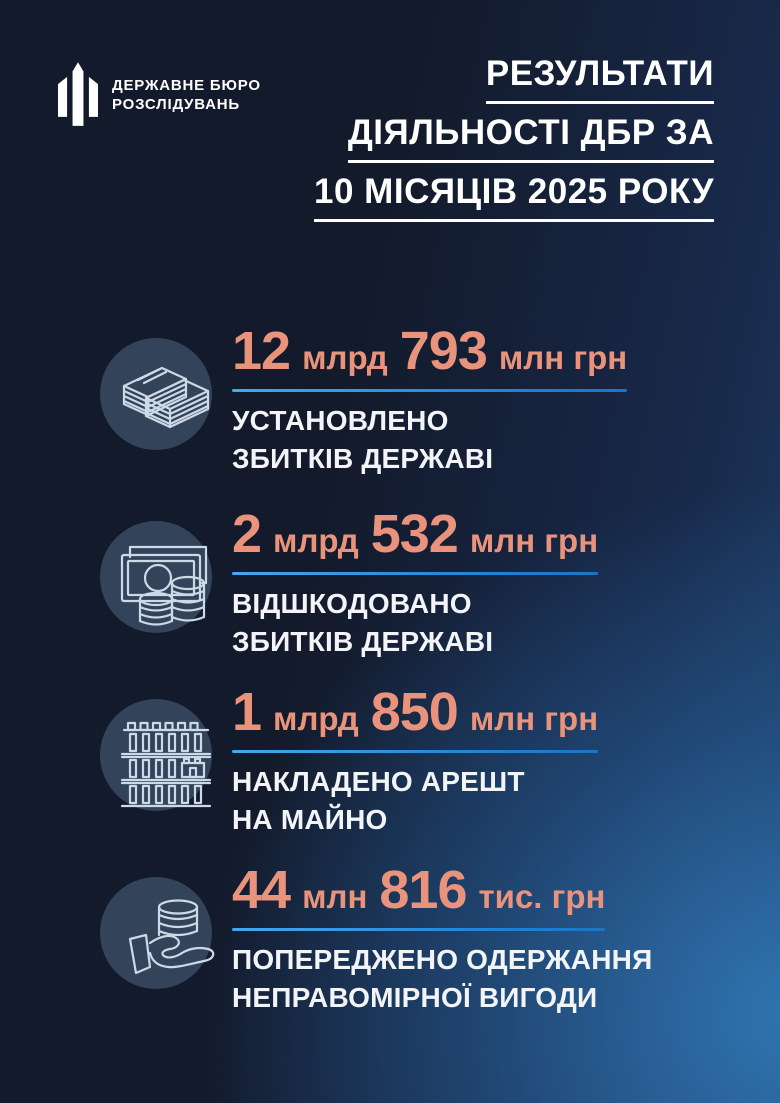 The image size is (780, 1103). What do you see at coordinates (186, 95) in the screenshot?
I see `logo-text: ДЕРЖАВНЕ БЮРО РОЗСЛІДУВАНЬ` at bounding box center [186, 95].